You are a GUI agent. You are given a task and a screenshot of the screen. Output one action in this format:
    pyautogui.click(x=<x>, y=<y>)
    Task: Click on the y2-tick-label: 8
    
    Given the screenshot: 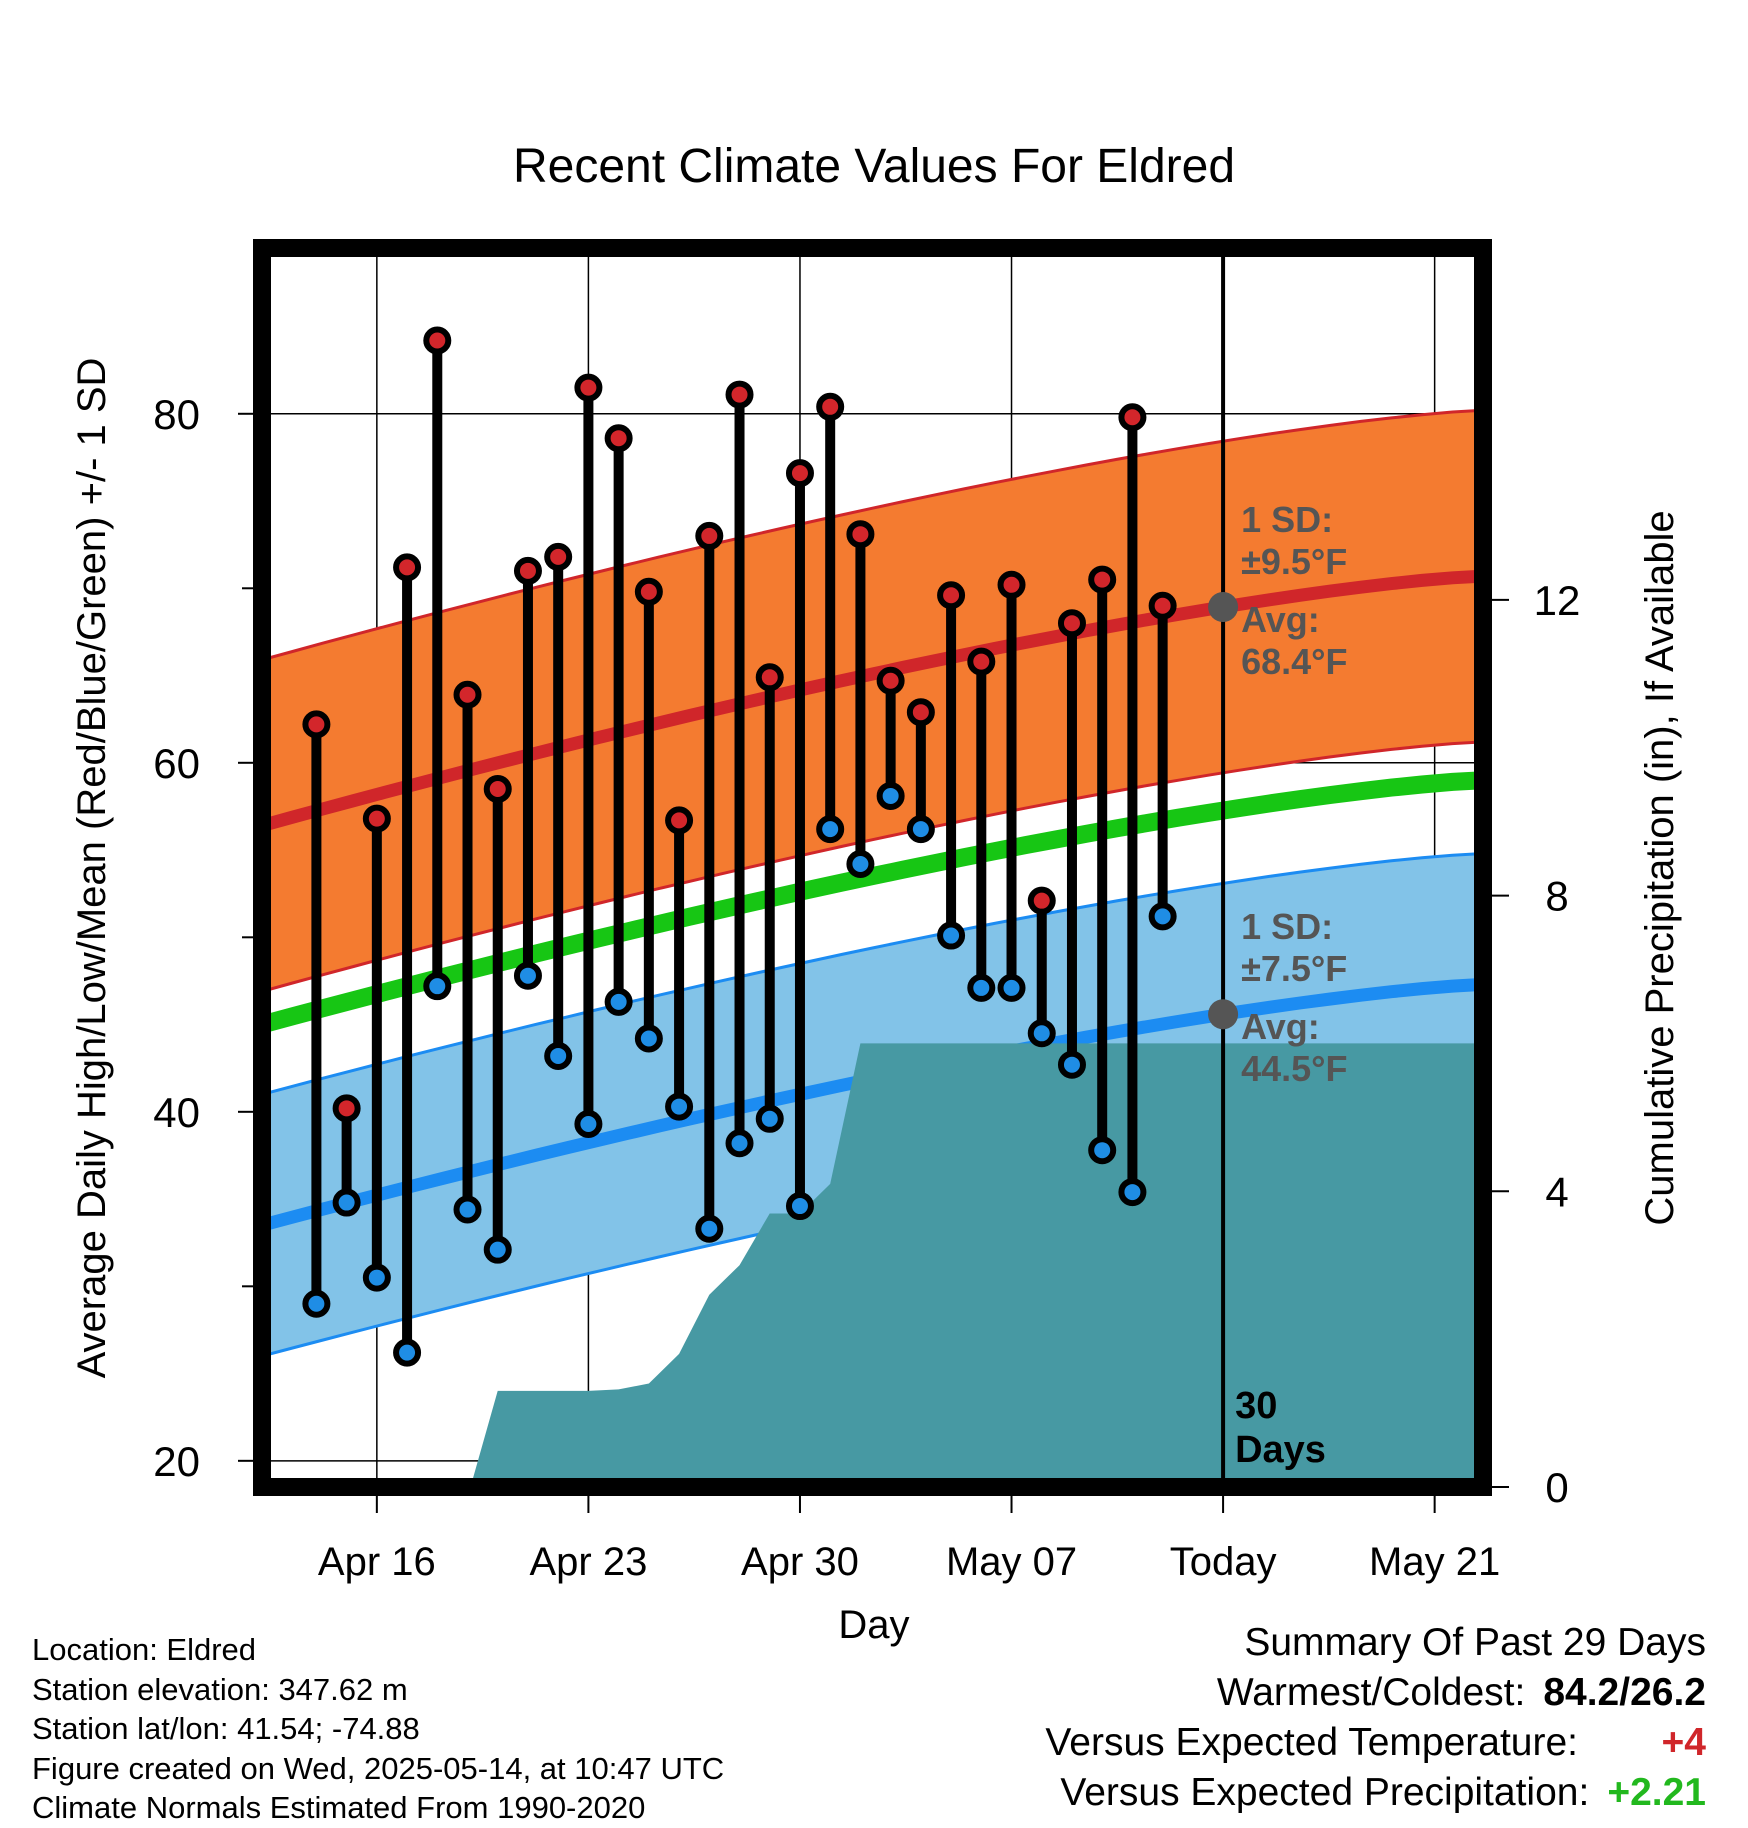 What is the action you would take?
    pyautogui.click(x=1556, y=896)
    